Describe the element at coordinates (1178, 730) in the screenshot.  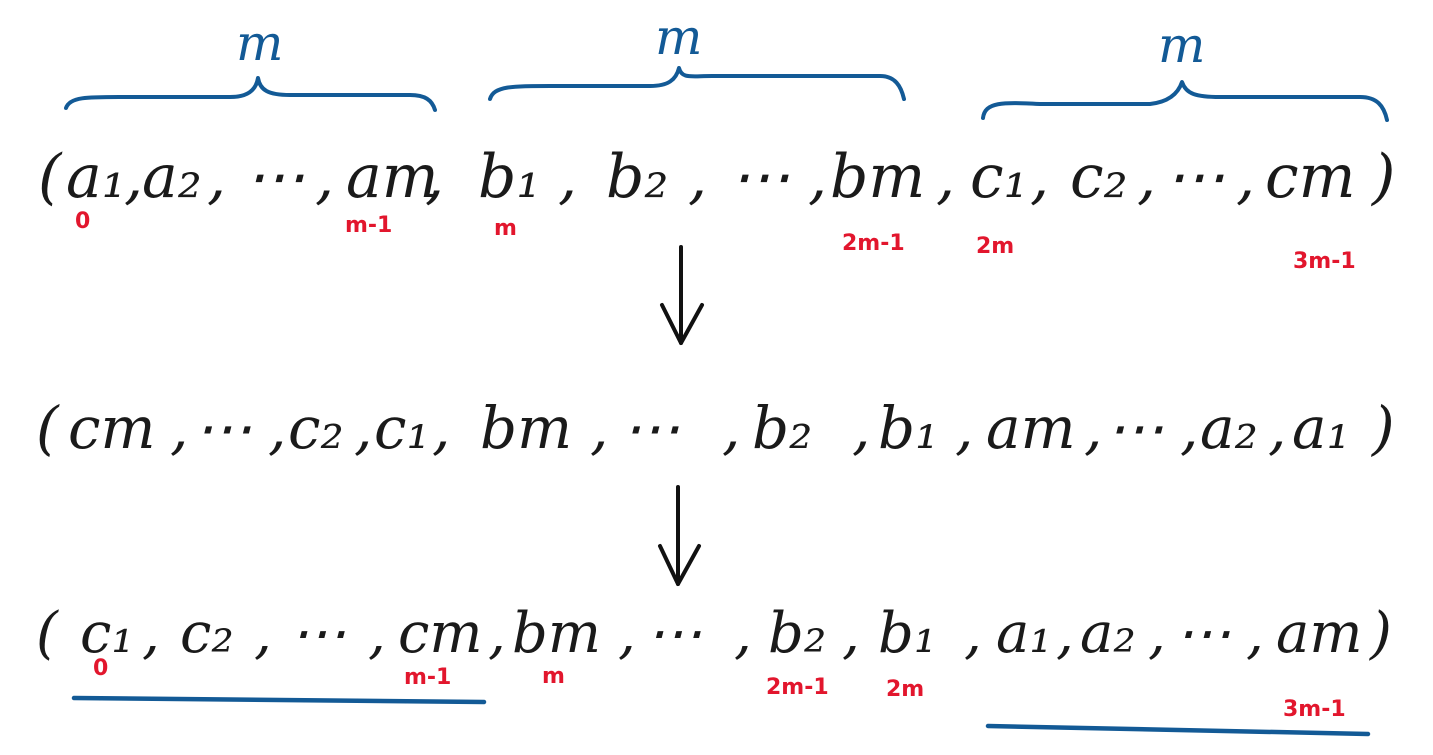
I see `underline-a-block` at that location.